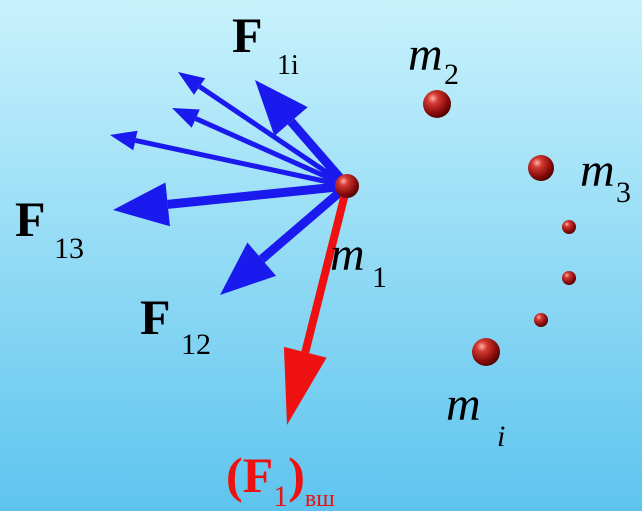  What do you see at coordinates (234, 475) in the screenshot?
I see `label-paren: (` at bounding box center [234, 475].